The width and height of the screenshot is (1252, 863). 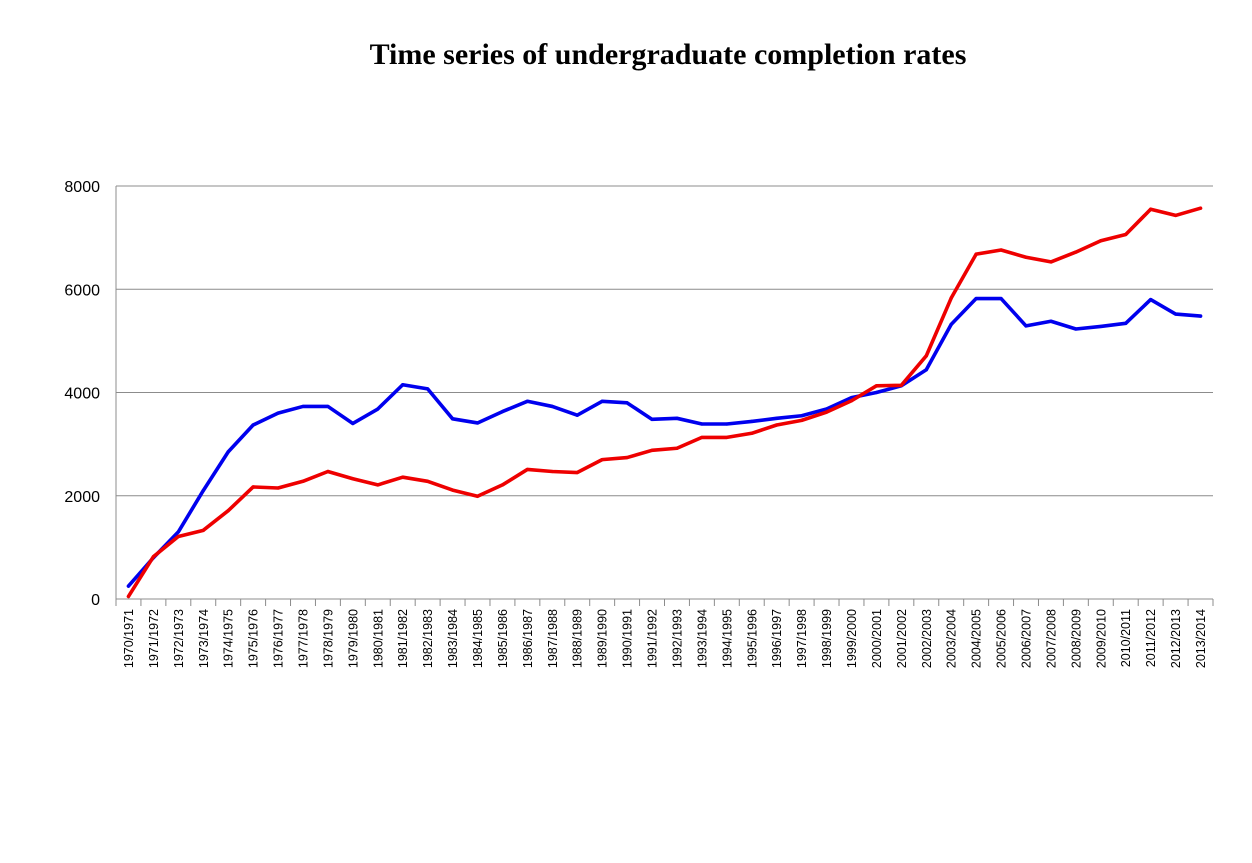 I want to click on y-tick-label: 4000, so click(x=82, y=394).